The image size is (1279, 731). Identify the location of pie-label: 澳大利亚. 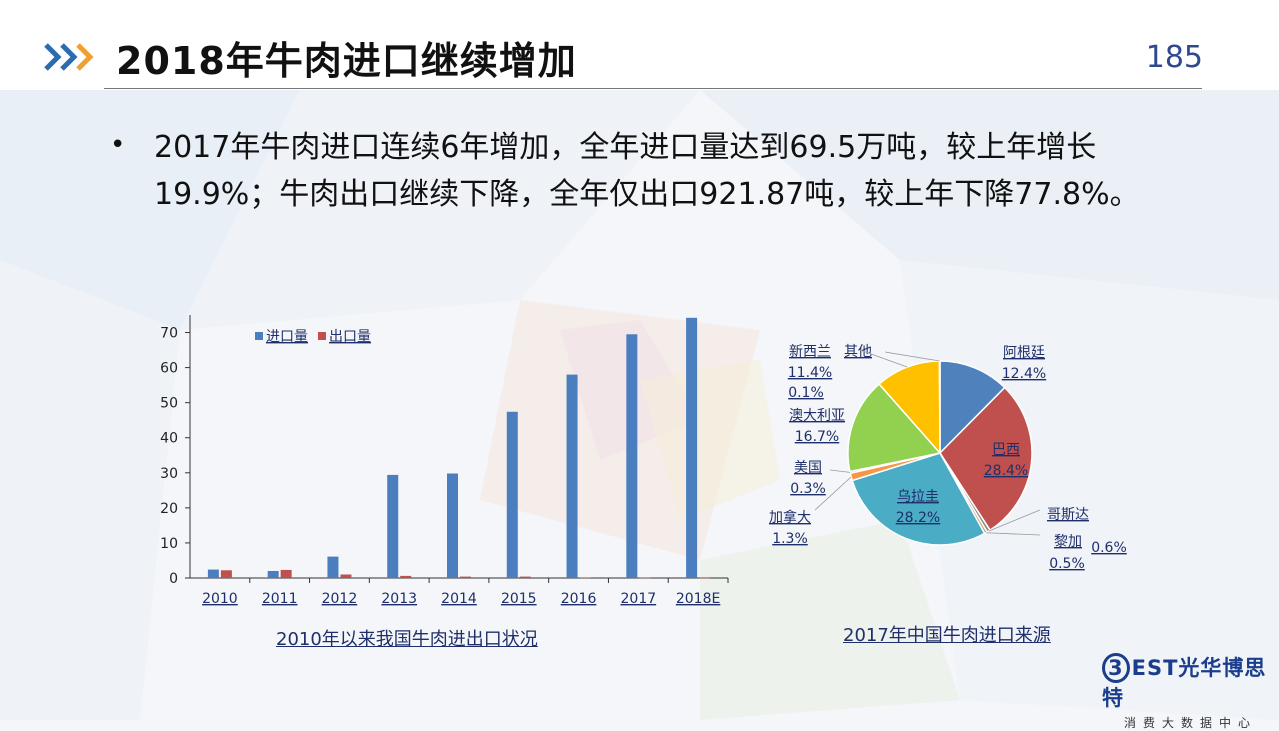
(817, 416).